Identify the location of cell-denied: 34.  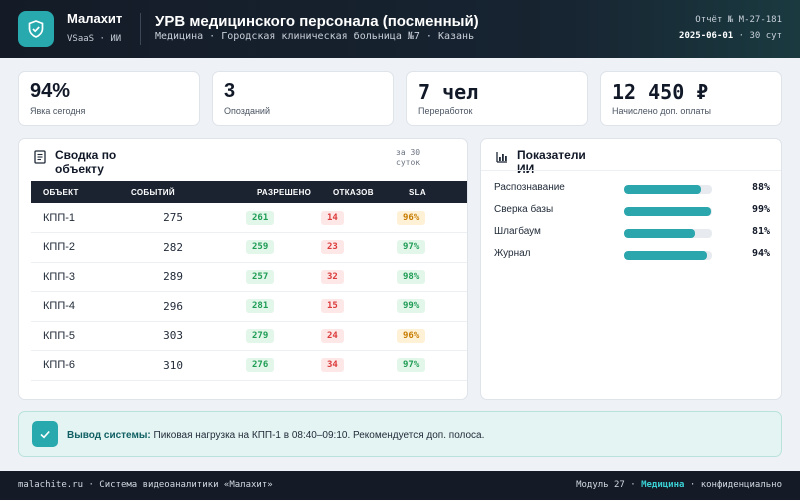
(359, 365).